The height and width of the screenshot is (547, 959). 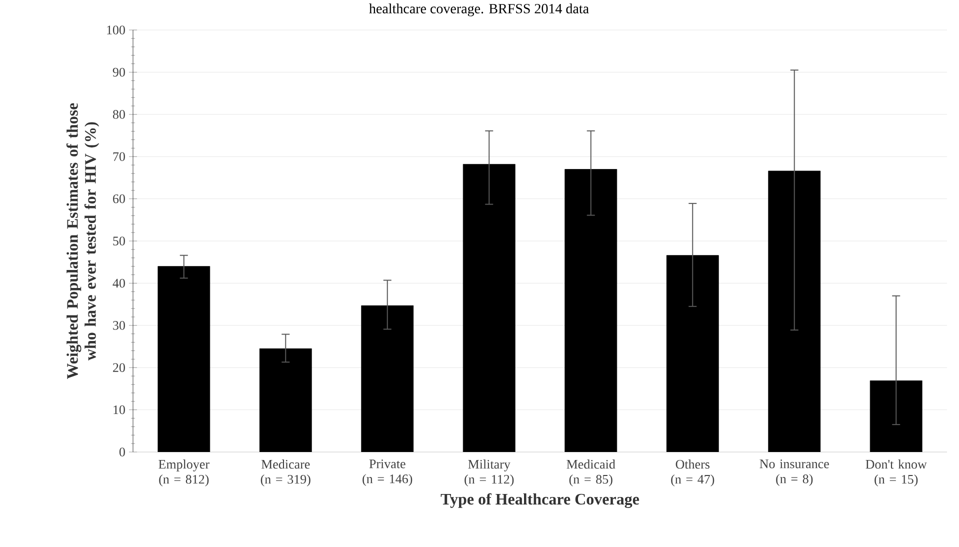 I want to click on x-tick-label: Medicare (n = 319), so click(x=285, y=473).